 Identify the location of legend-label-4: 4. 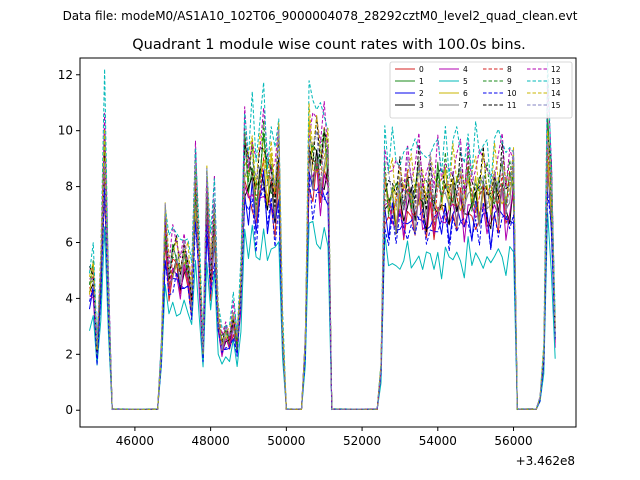
(465, 69).